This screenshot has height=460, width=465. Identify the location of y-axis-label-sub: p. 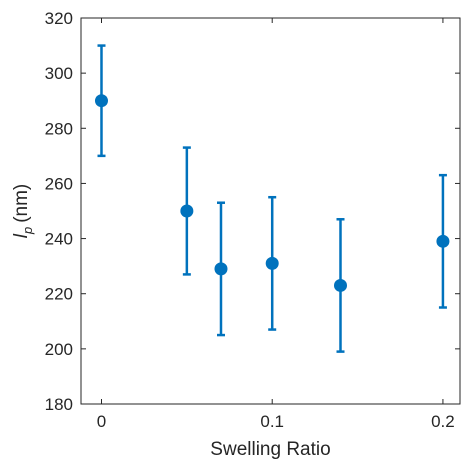
(27, 231).